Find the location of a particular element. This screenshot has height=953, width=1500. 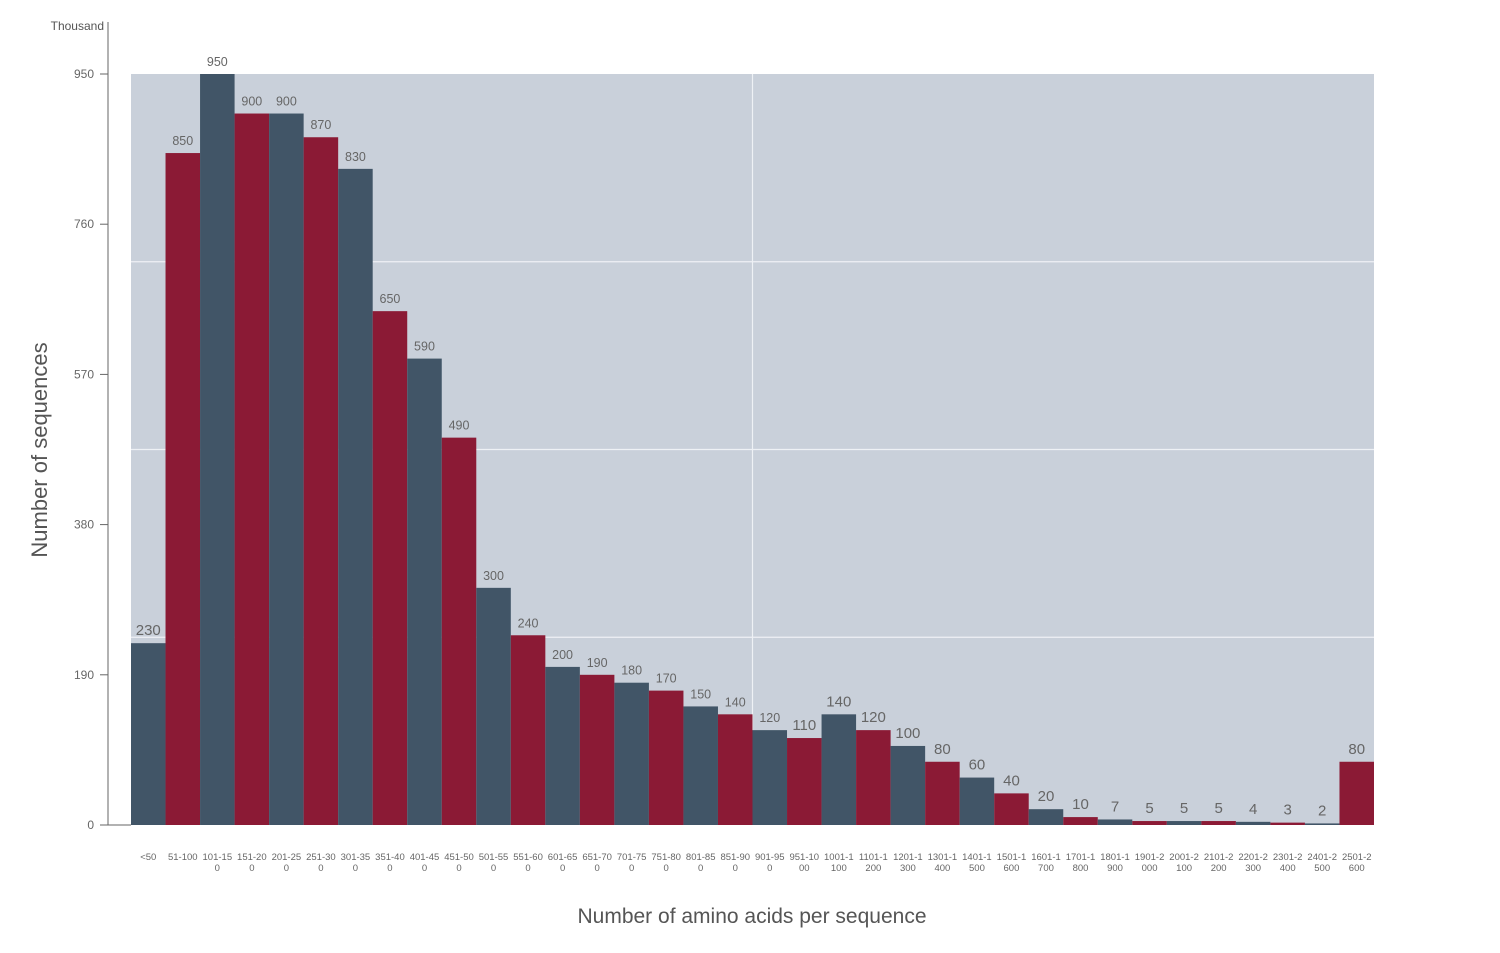

bar-value-label: 900 is located at coordinates (286, 102).